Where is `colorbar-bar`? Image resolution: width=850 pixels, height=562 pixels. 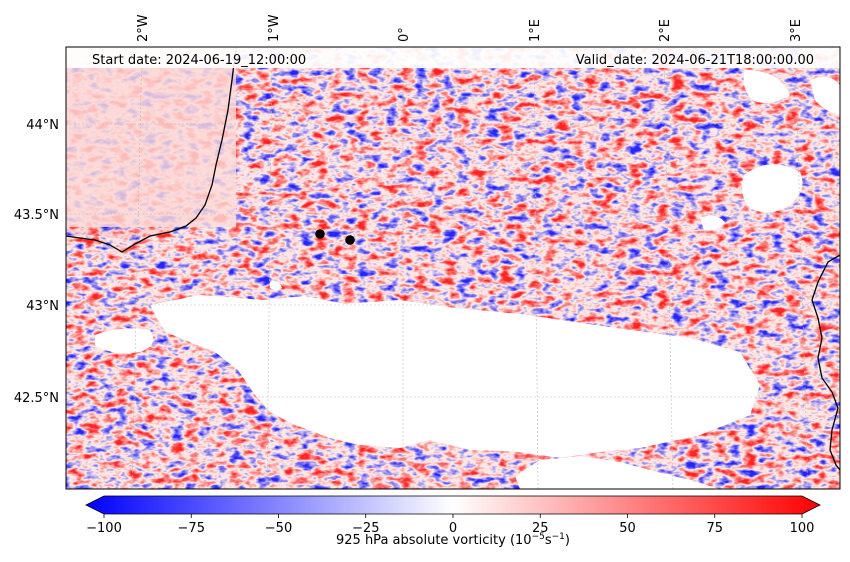
colorbar-bar is located at coordinates (453, 505).